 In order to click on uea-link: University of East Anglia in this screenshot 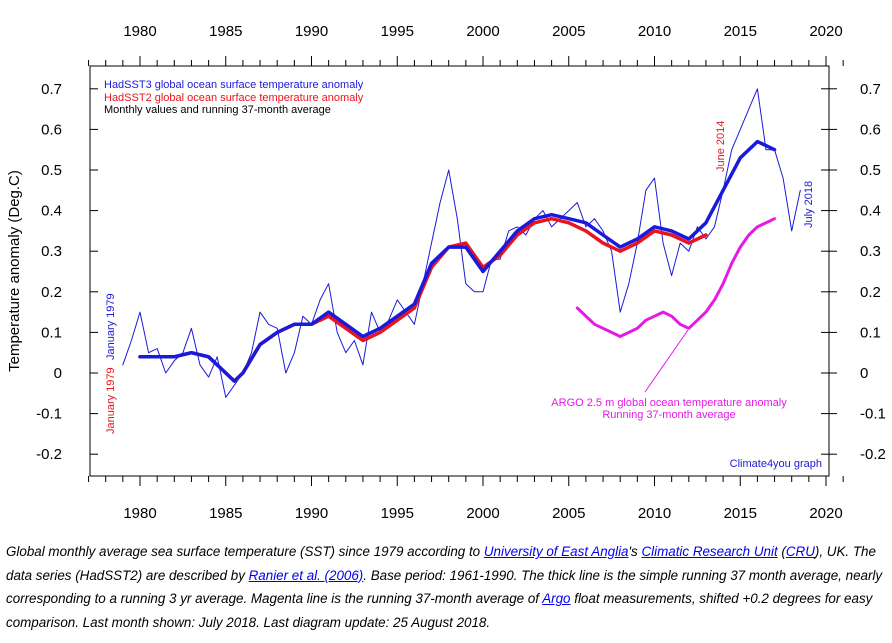, I will do `click(556, 551)`.